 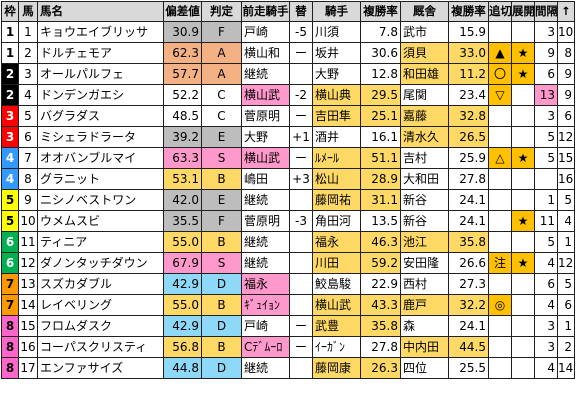 What do you see at coordinates (468, 158) in the screenshot?
I see `trainer-place-rate: 25.9` at bounding box center [468, 158].